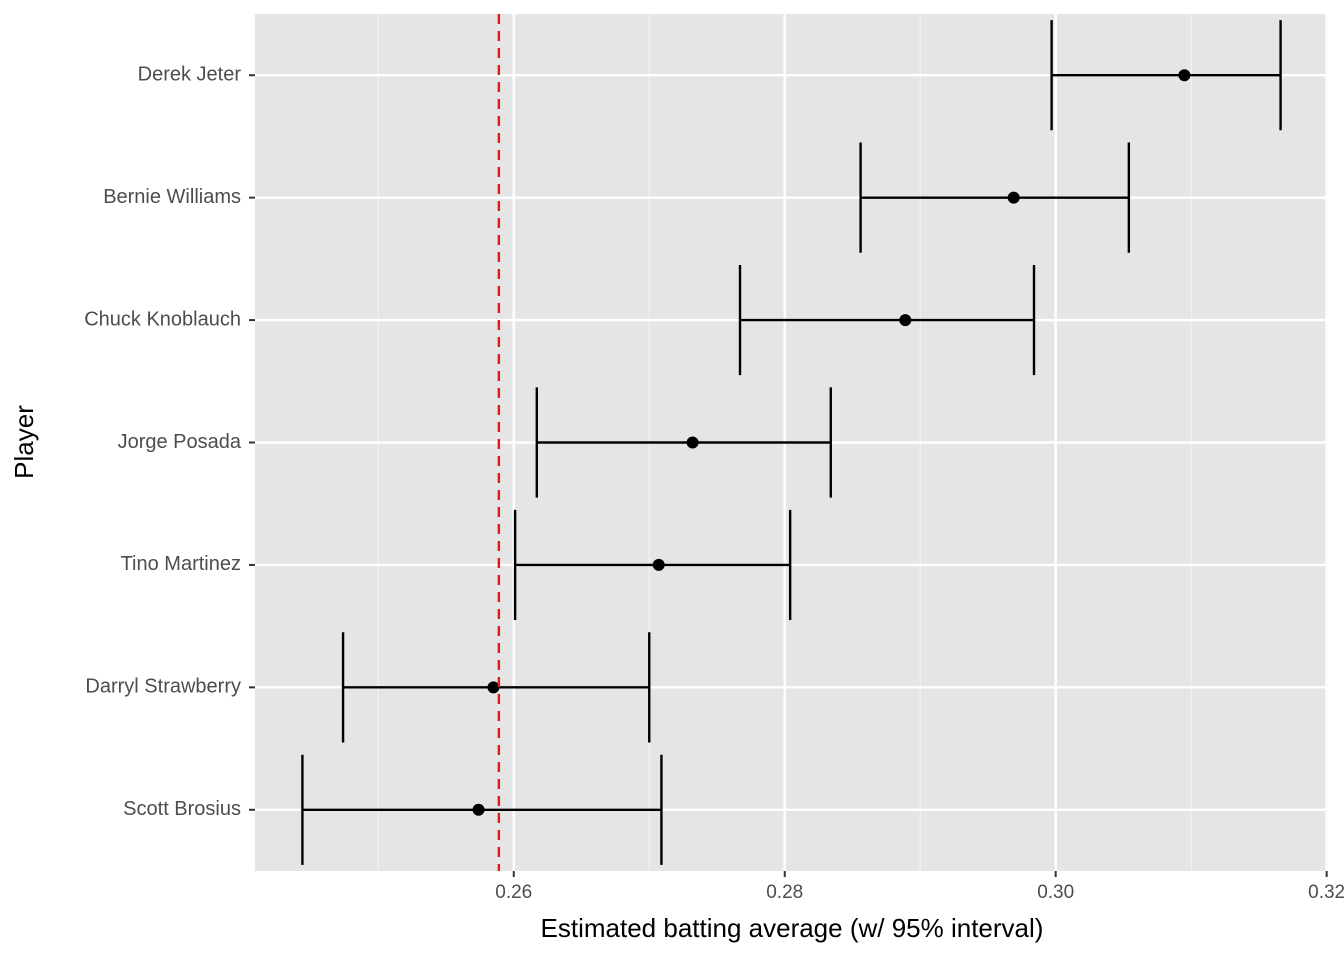 Image resolution: width=1344 pixels, height=965 pixels. Describe the element at coordinates (182, 809) in the screenshot. I see `y-tick-label: Scott Brosius` at that location.